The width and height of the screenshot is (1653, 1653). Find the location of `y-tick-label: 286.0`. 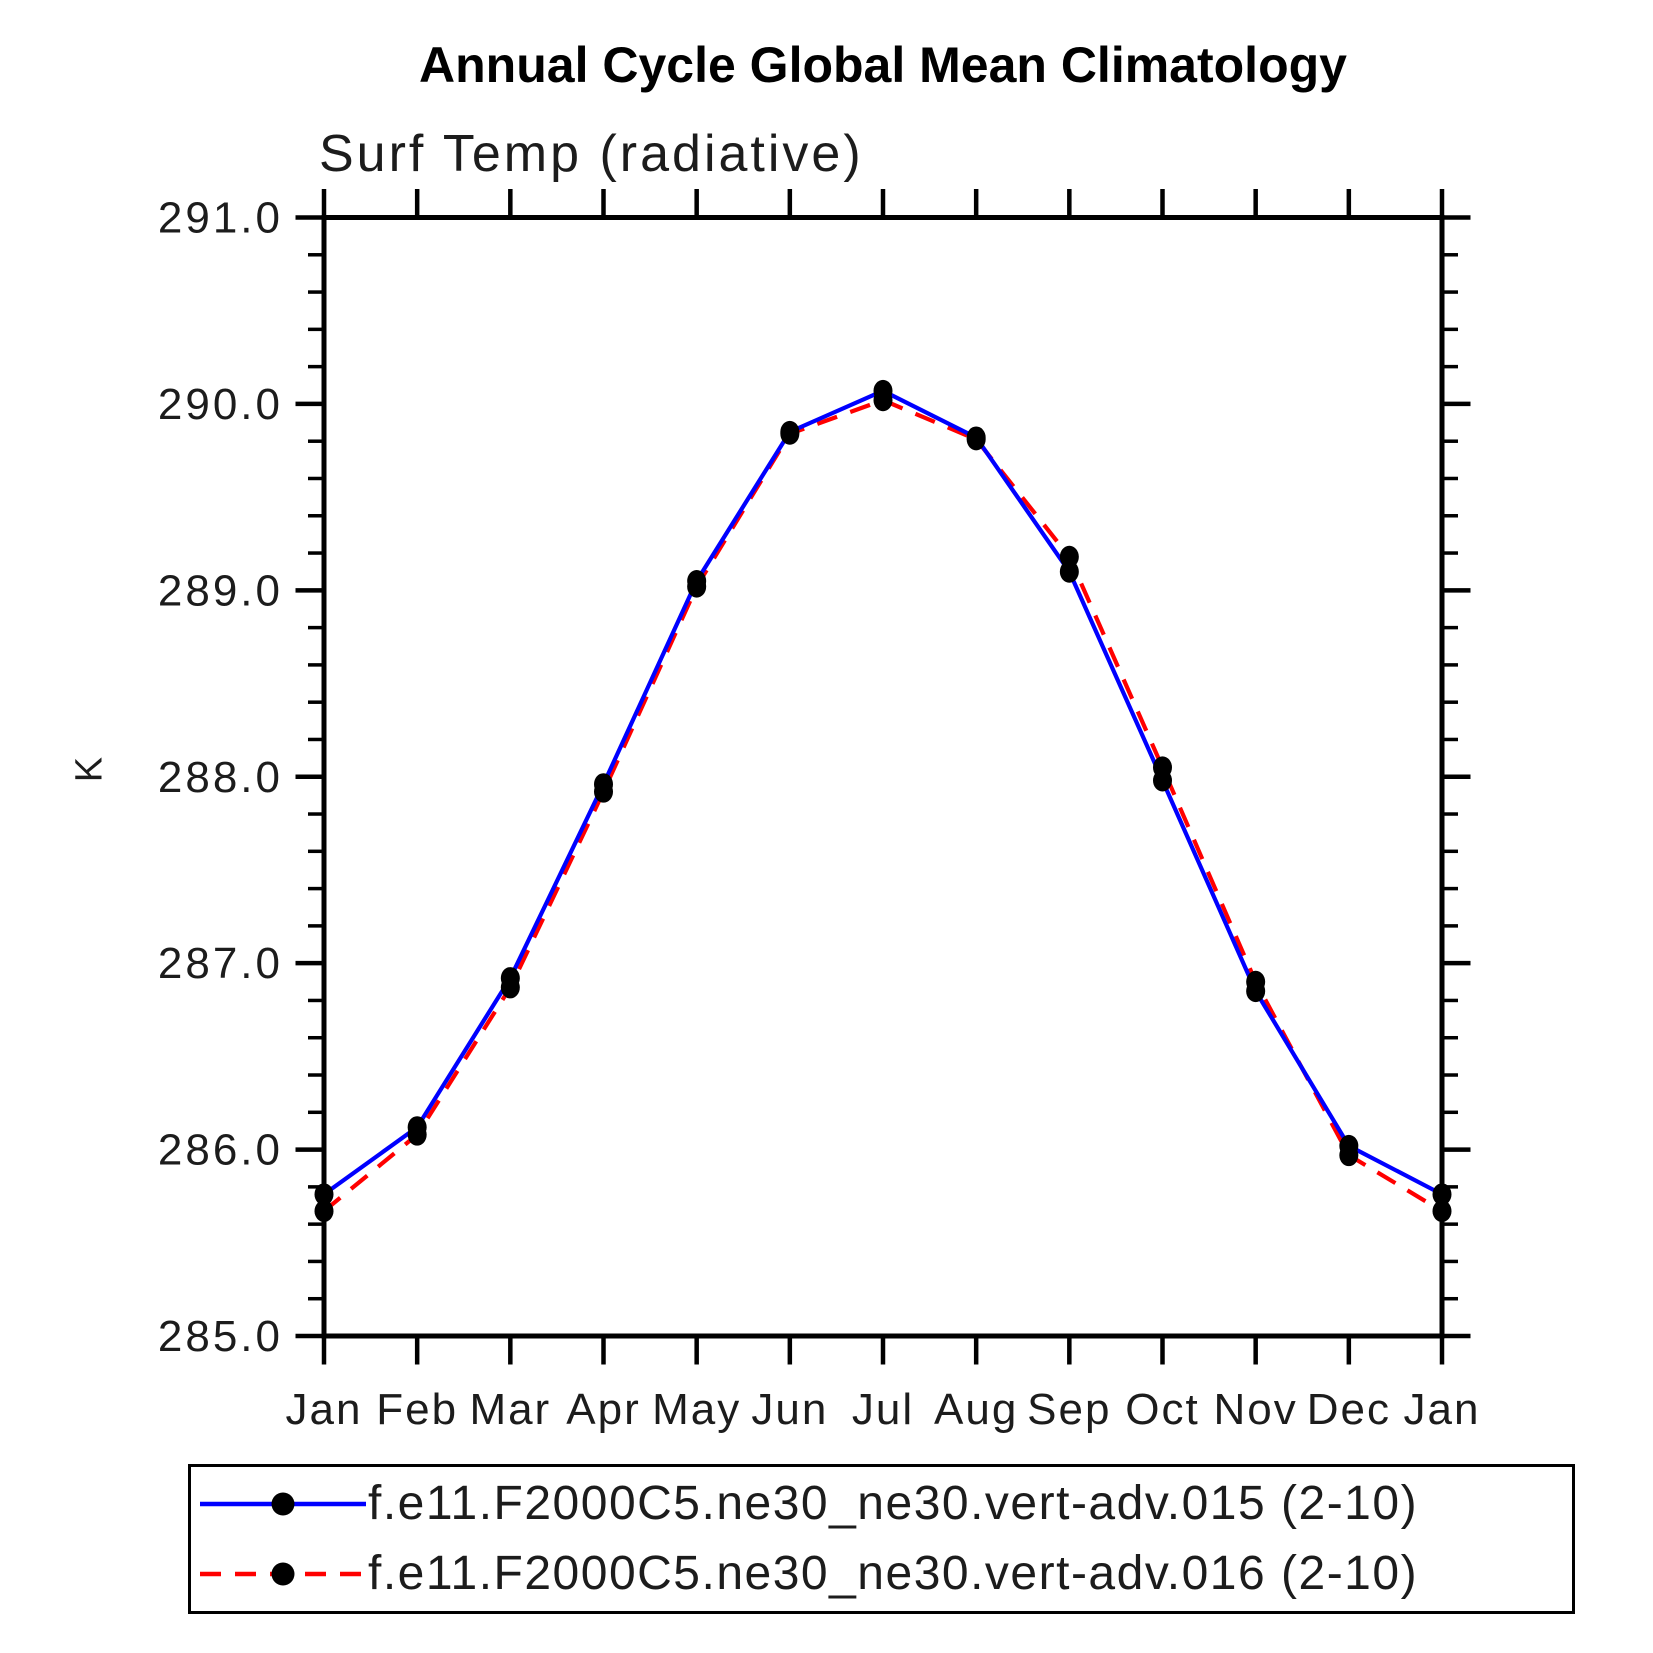

y-tick-label: 286.0 is located at coordinates (220, 1150).